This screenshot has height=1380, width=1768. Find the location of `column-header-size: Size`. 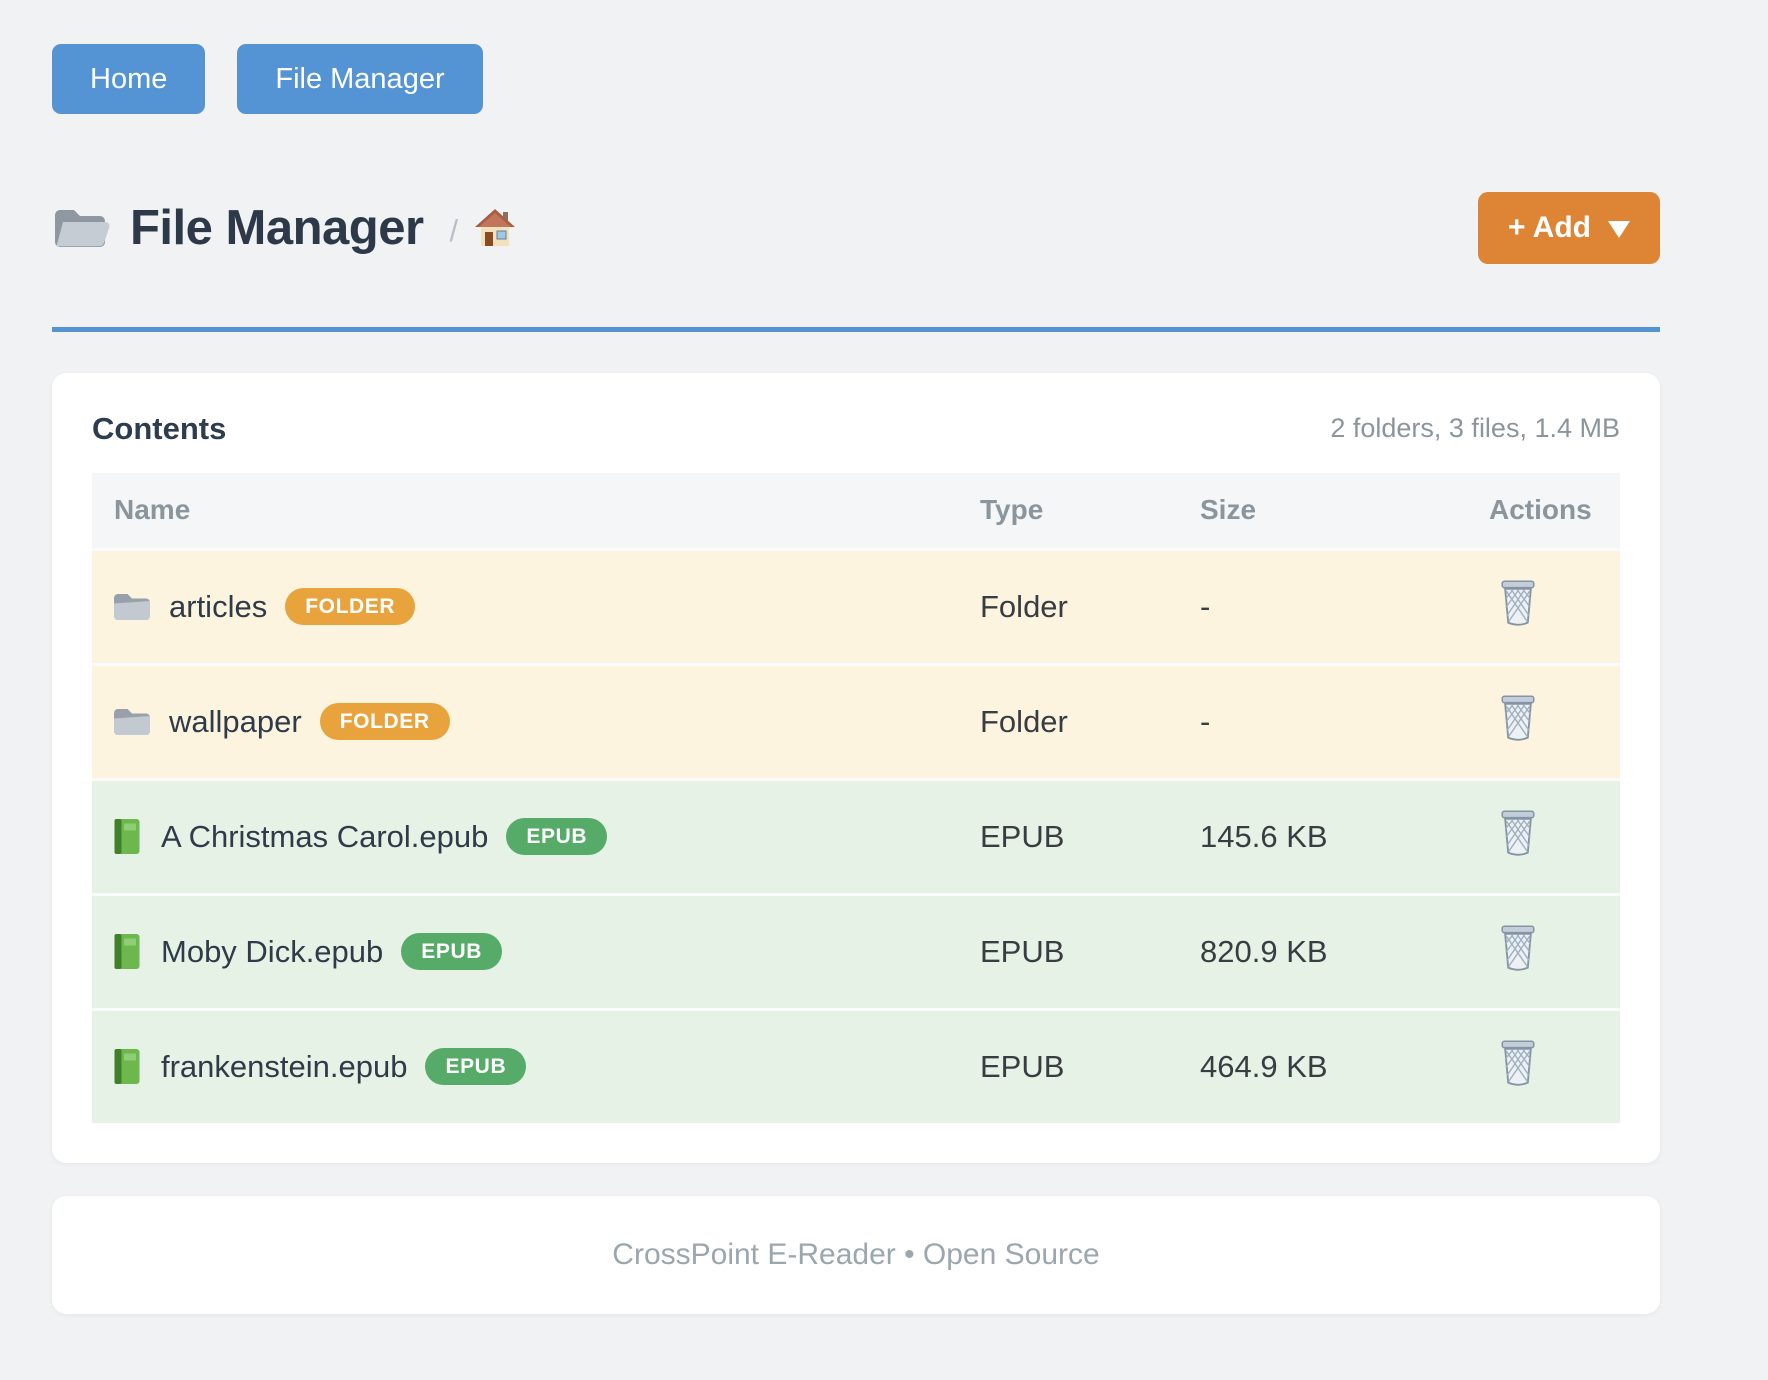

column-header-size: Size is located at coordinates (1228, 510).